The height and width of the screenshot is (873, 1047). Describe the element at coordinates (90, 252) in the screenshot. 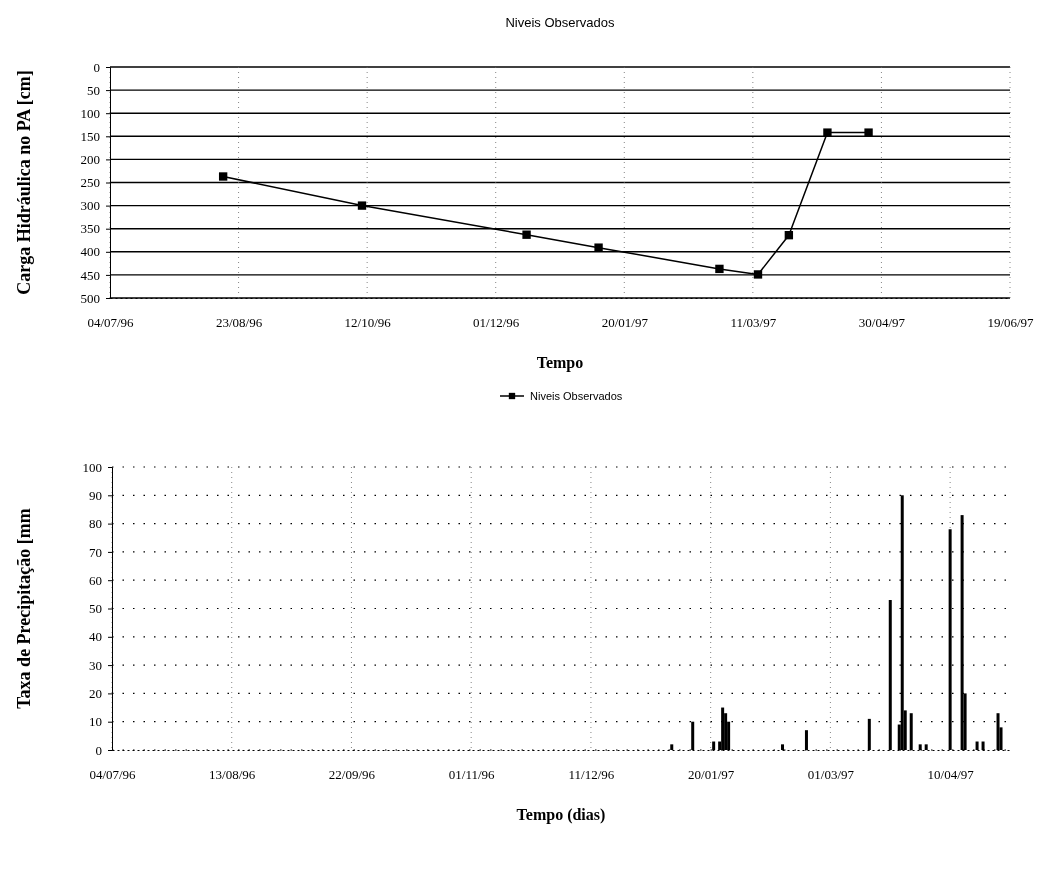

I see `y-tick-label: 400` at that location.